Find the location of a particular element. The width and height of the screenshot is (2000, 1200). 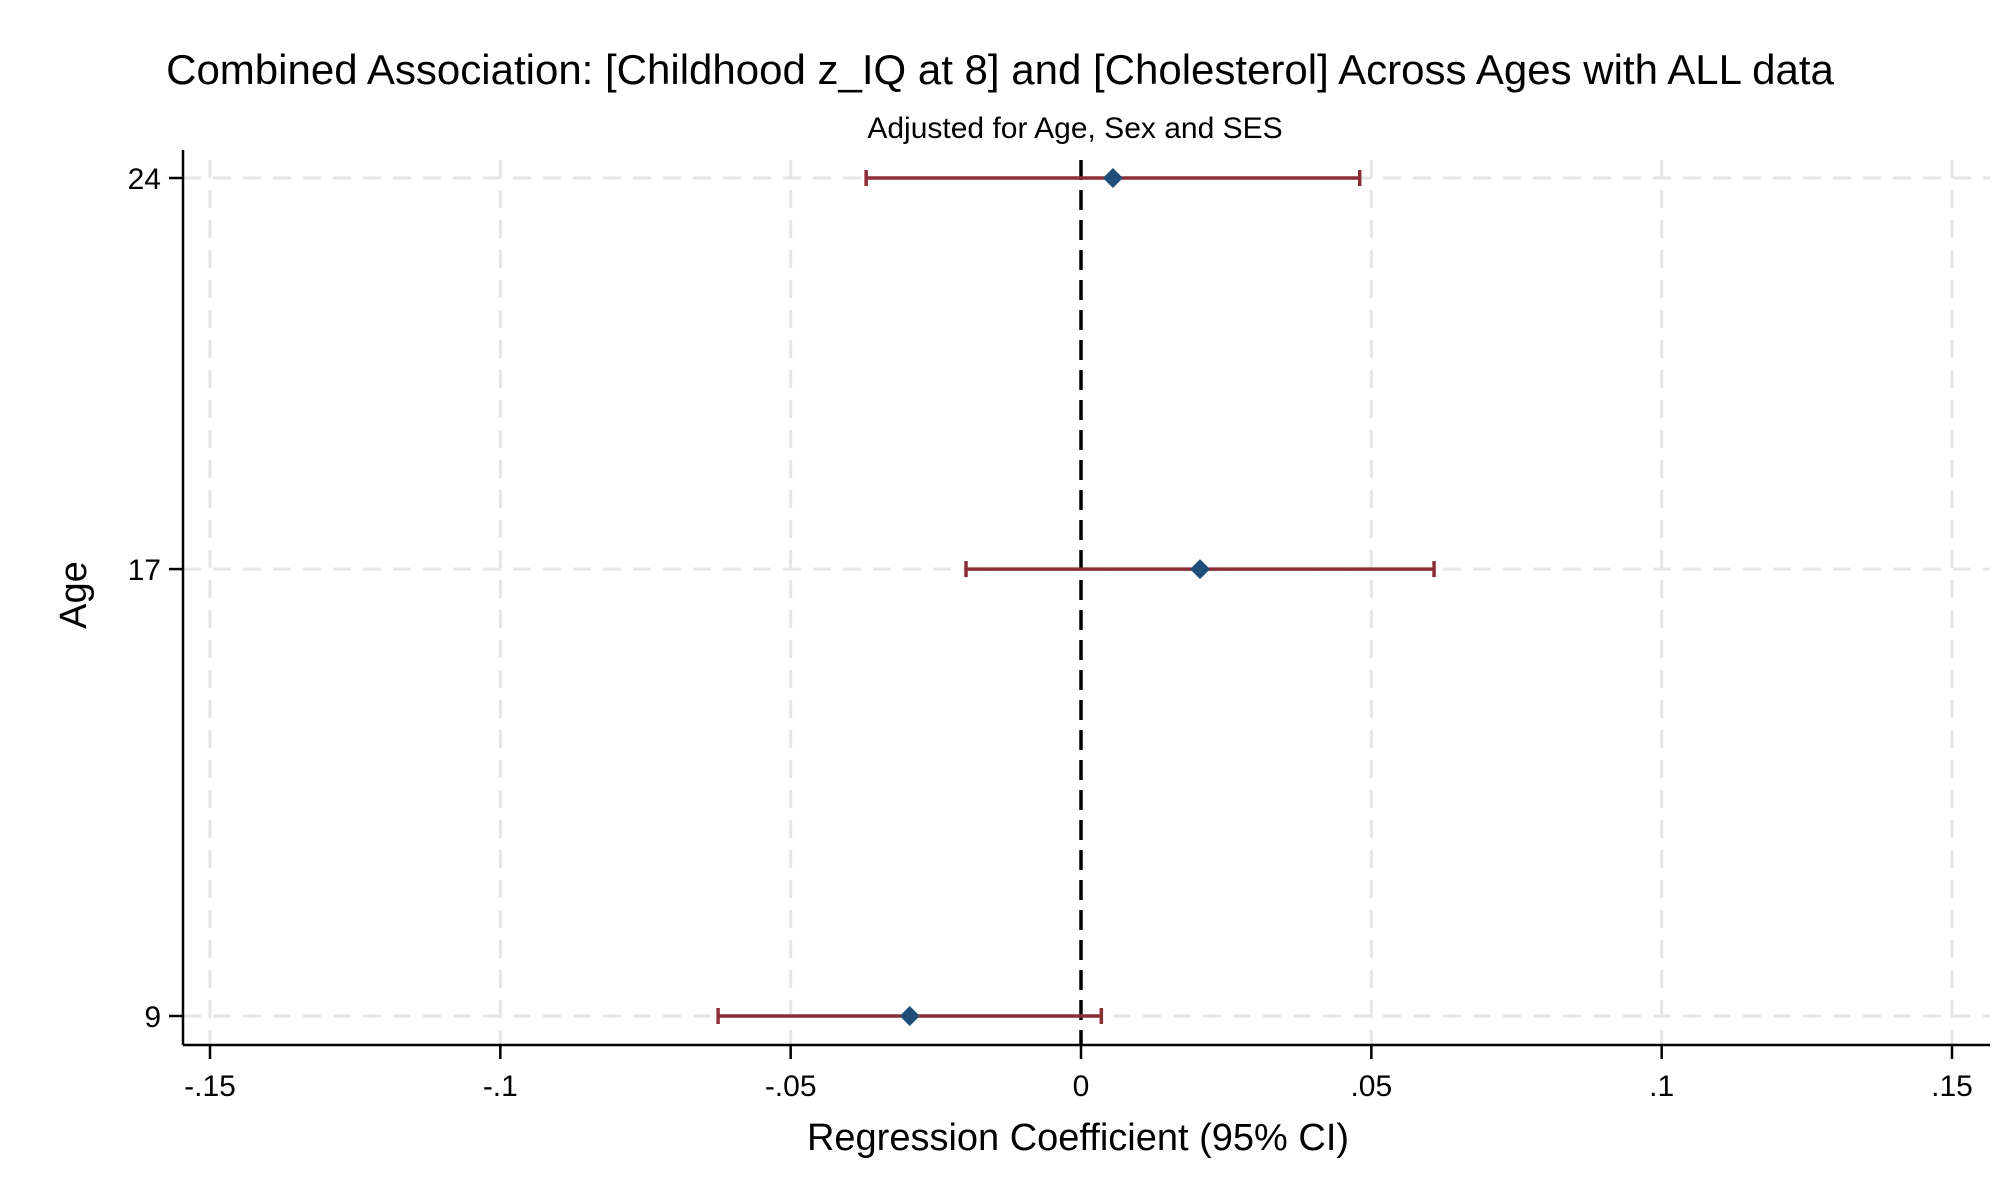

chart-subtitle: Adjusted for Age, Sex and SES is located at coordinates (1074, 128).